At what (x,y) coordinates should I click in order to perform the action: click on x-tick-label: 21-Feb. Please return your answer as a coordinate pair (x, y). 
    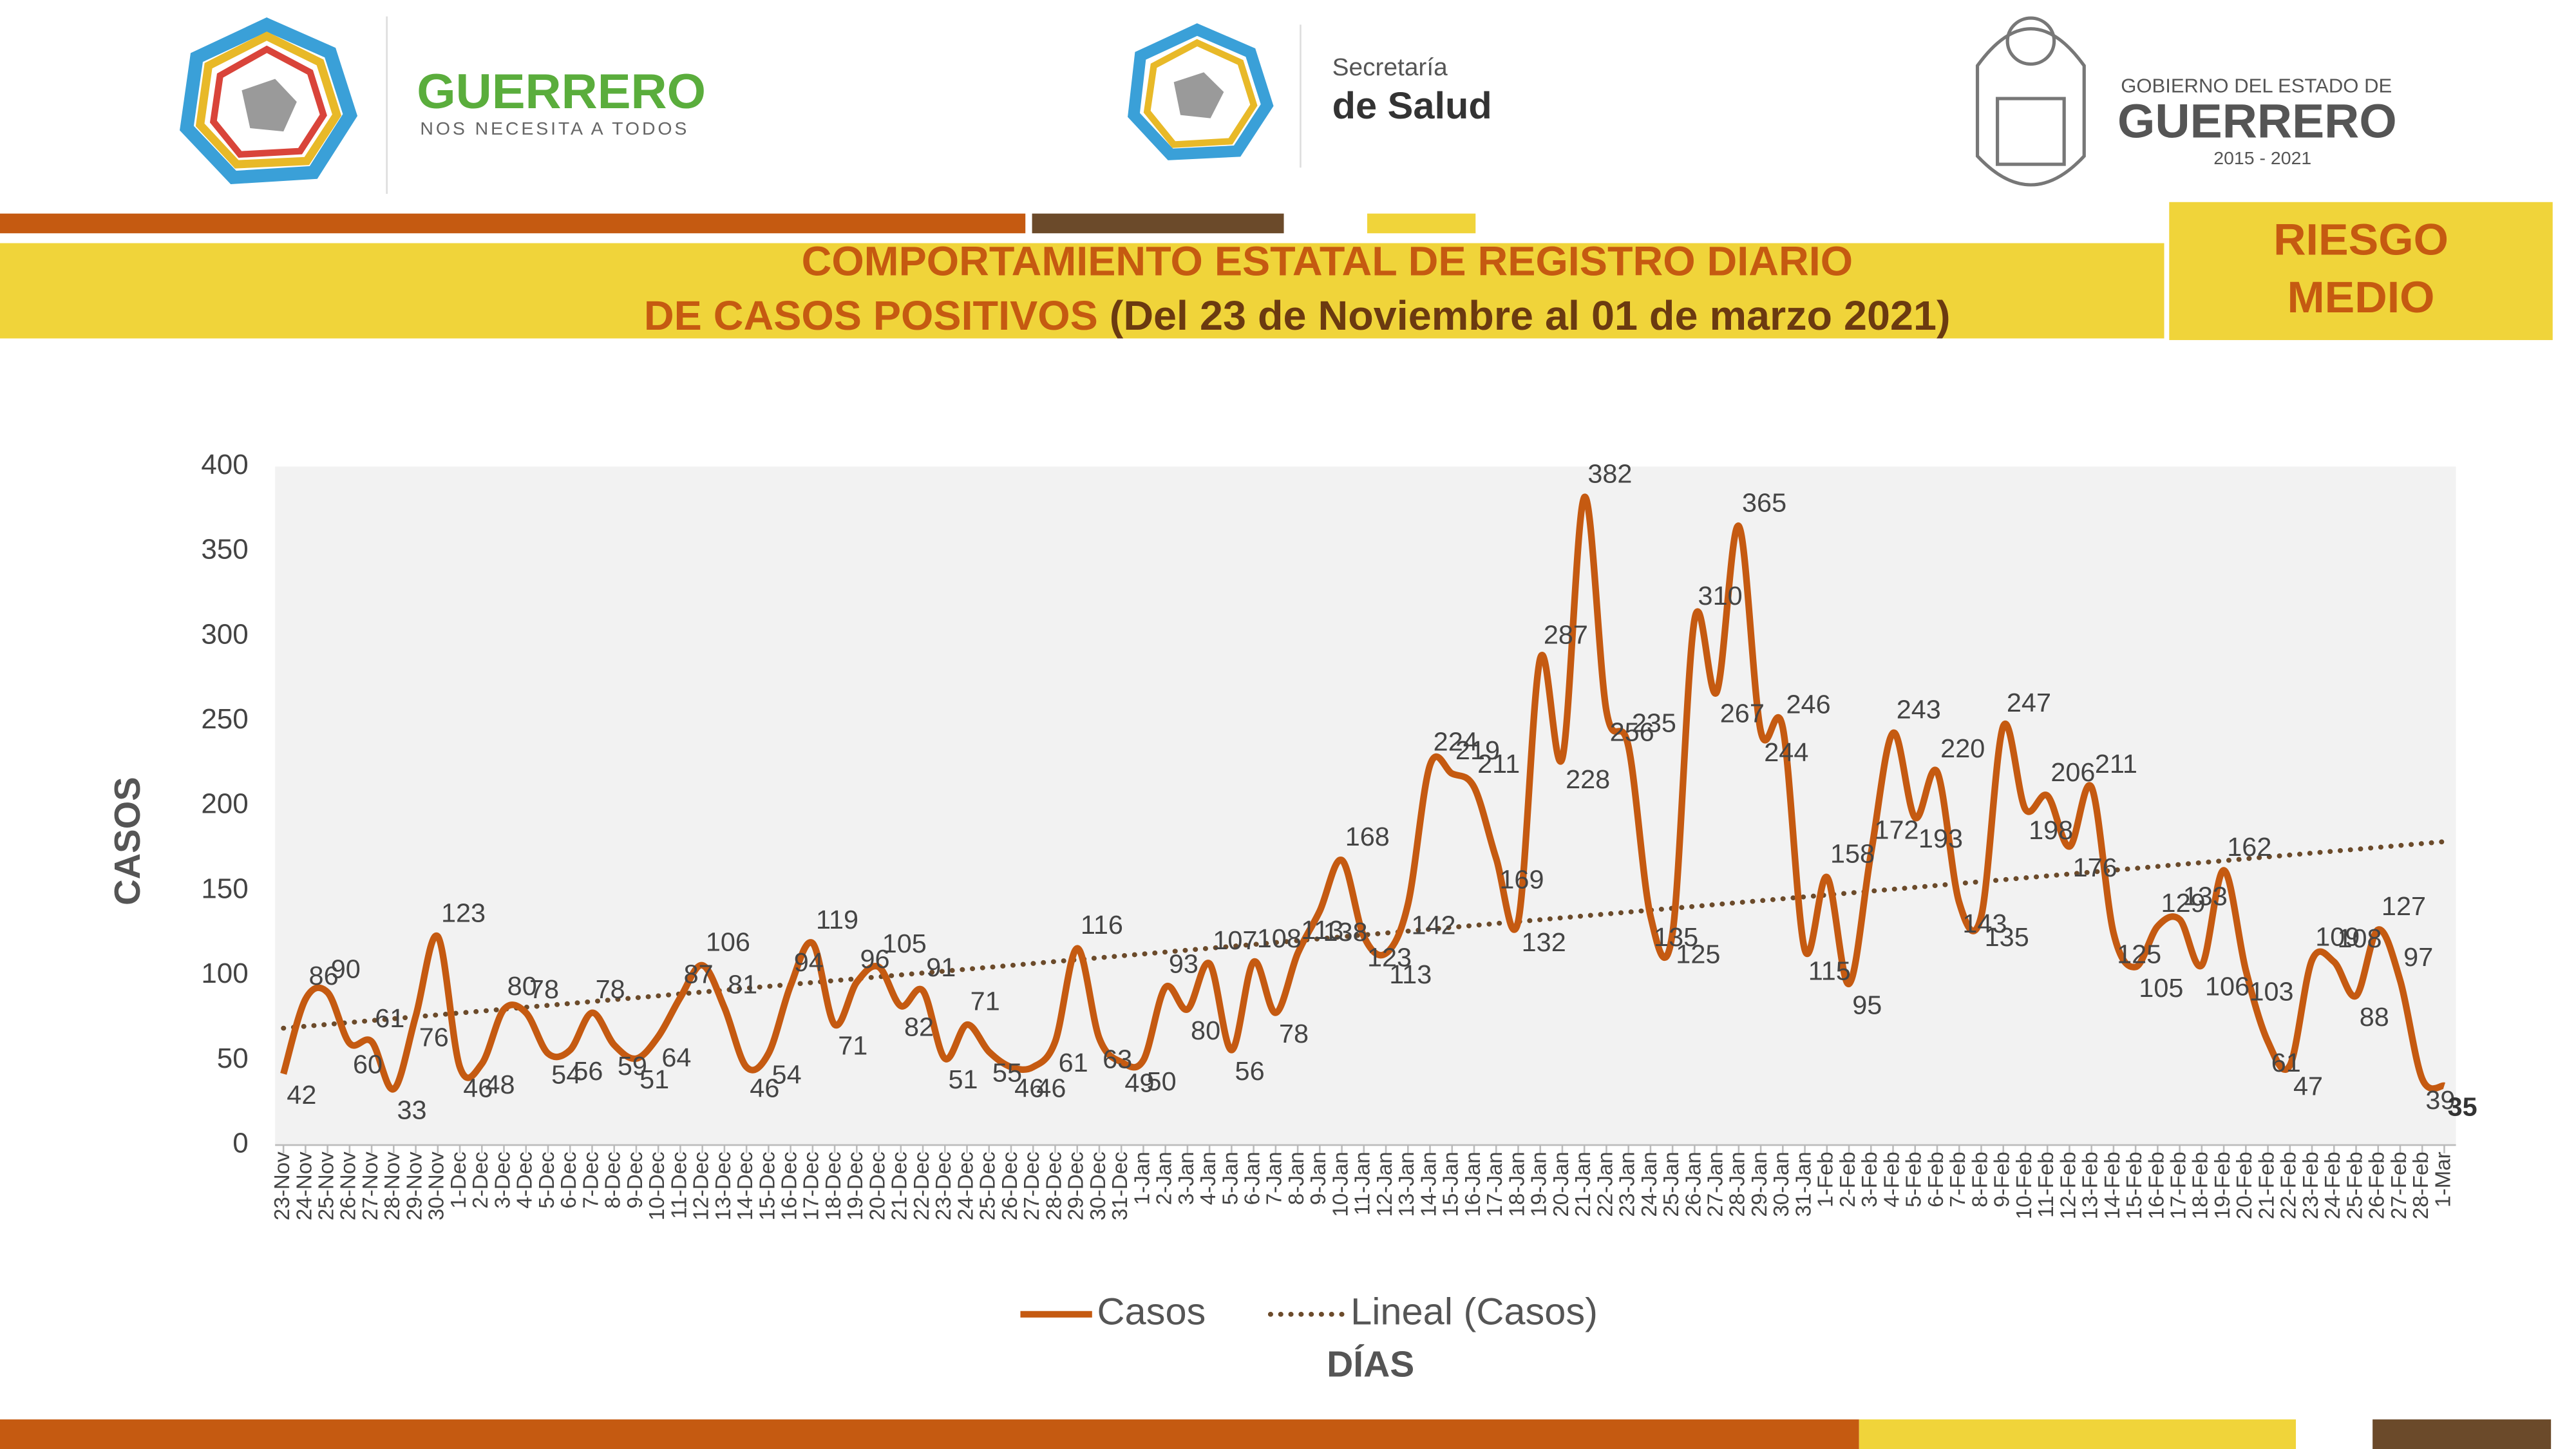
    Looking at the image, I should click on (2266, 1185).